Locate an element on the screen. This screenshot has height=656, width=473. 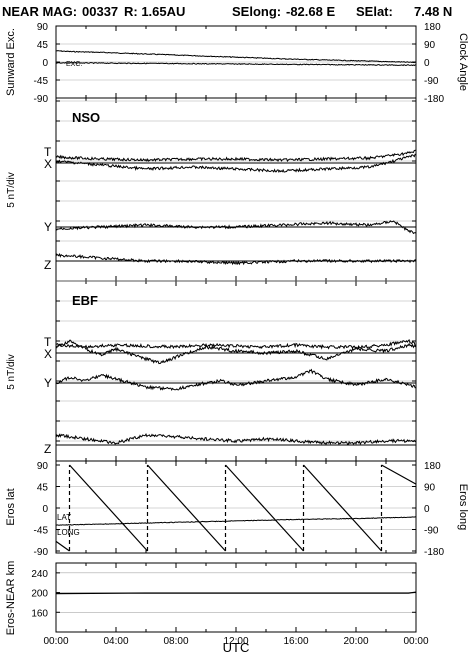
nso-title: NSO is located at coordinates (86, 117).